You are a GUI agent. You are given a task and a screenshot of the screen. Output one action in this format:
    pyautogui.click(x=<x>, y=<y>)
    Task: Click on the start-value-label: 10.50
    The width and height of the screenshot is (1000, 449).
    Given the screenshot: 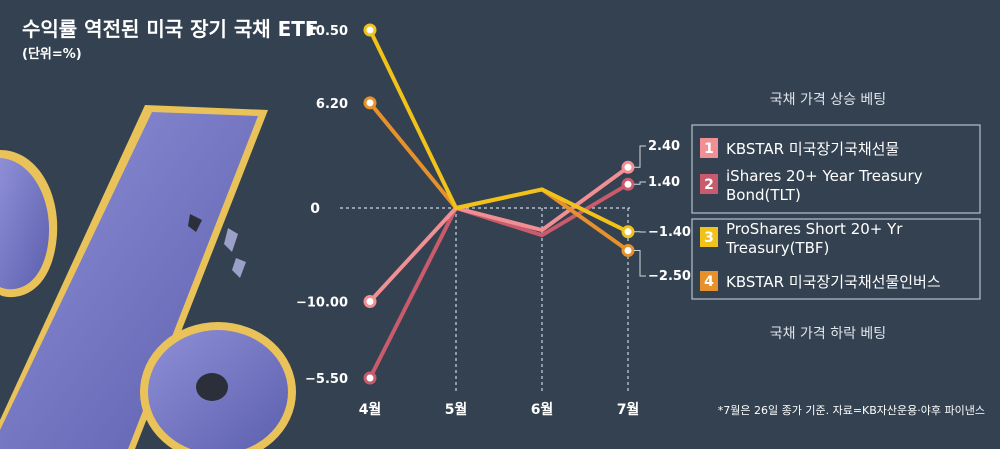 What is the action you would take?
    pyautogui.click(x=327, y=31)
    